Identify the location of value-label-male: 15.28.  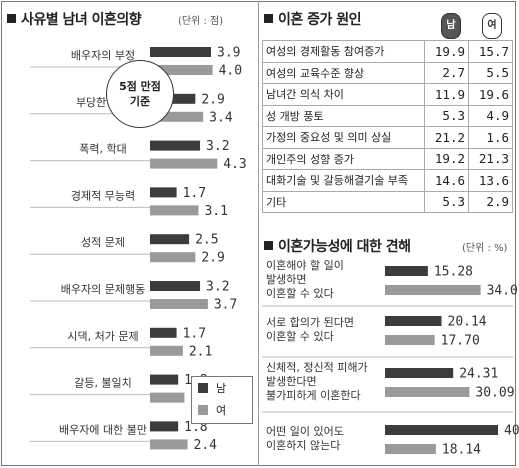
(453, 272).